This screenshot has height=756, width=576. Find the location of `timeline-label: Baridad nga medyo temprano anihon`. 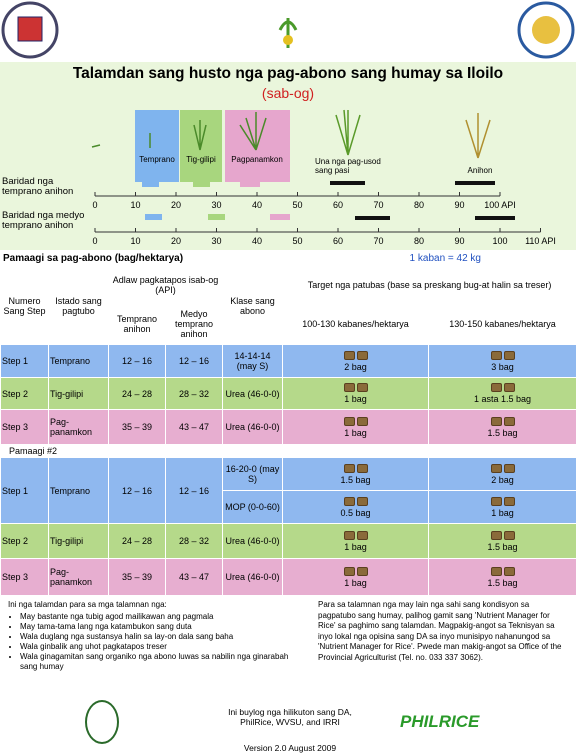

timeline-label: Baridad nga medyo temprano anihon is located at coordinates (43, 221).